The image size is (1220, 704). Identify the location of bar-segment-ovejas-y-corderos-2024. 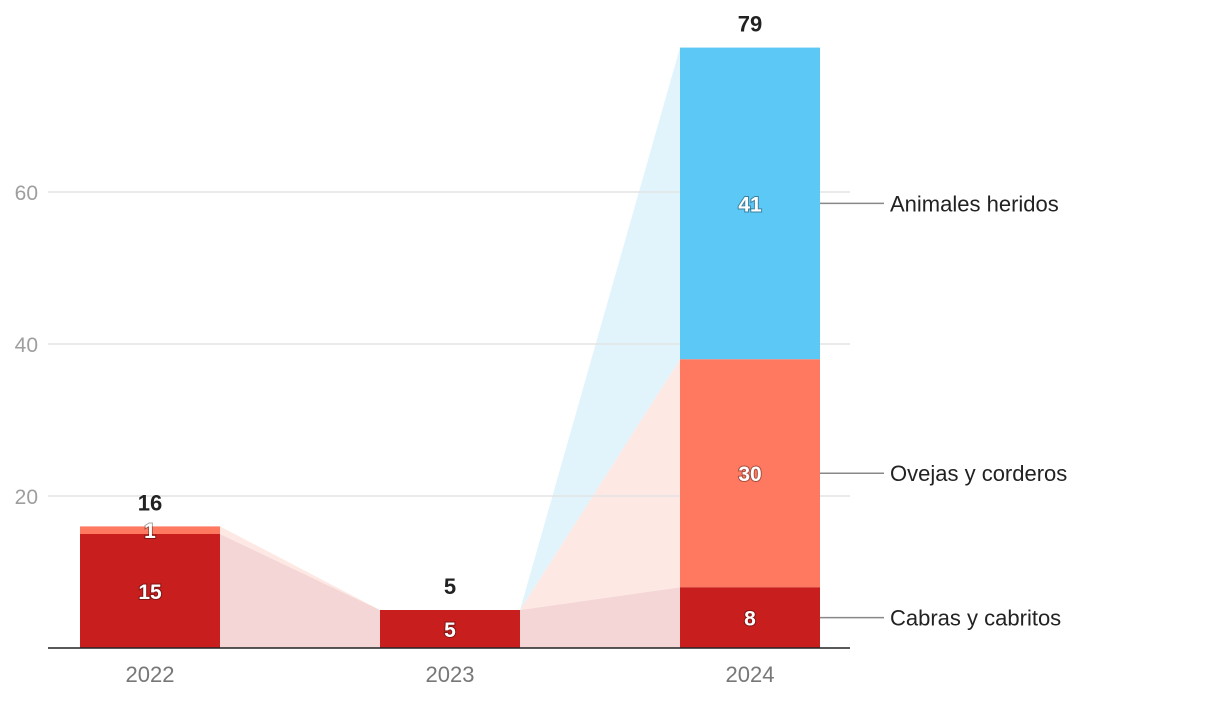
(750, 473).